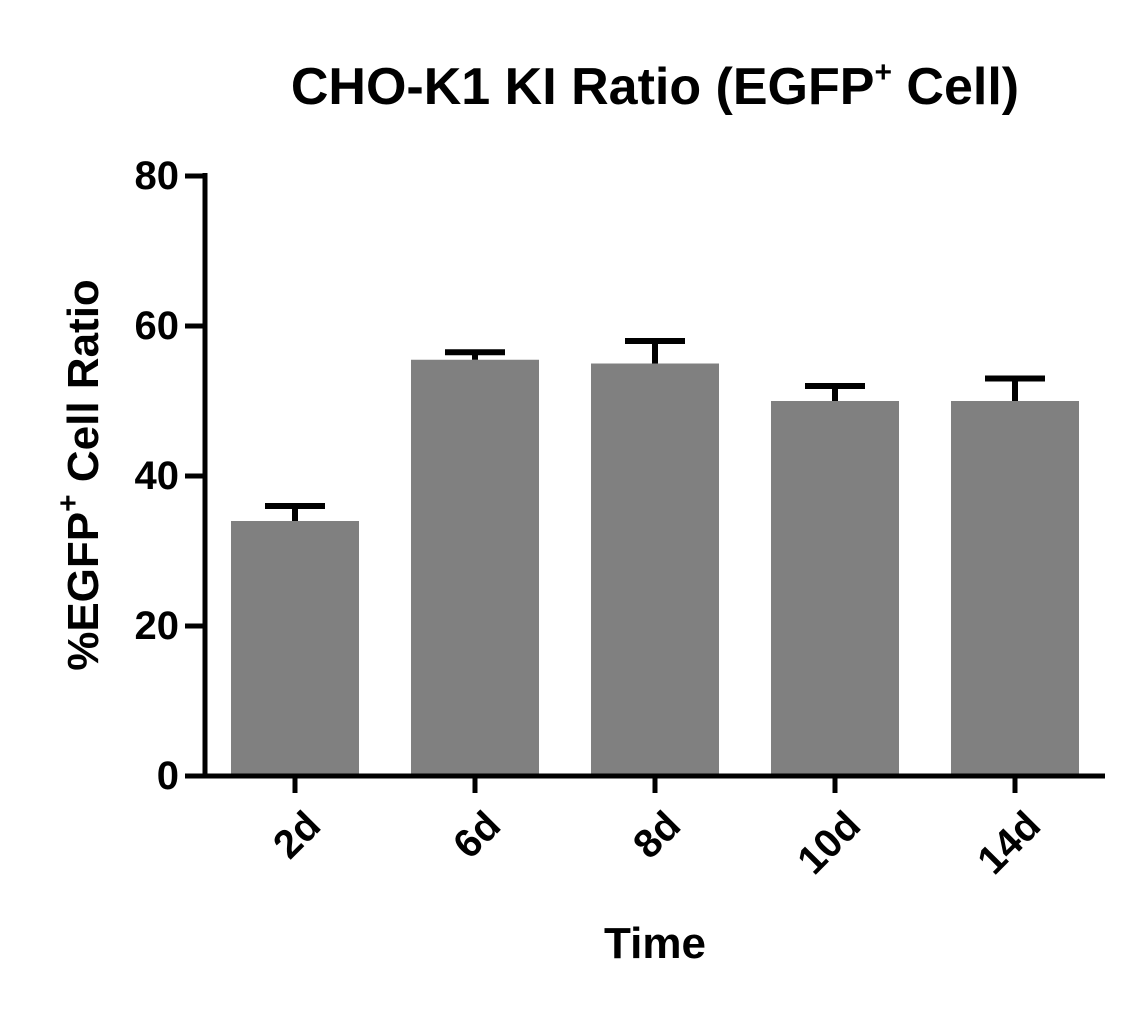 The image size is (1134, 1014). I want to click on x-tick-label-8d: 8d, so click(657, 835).